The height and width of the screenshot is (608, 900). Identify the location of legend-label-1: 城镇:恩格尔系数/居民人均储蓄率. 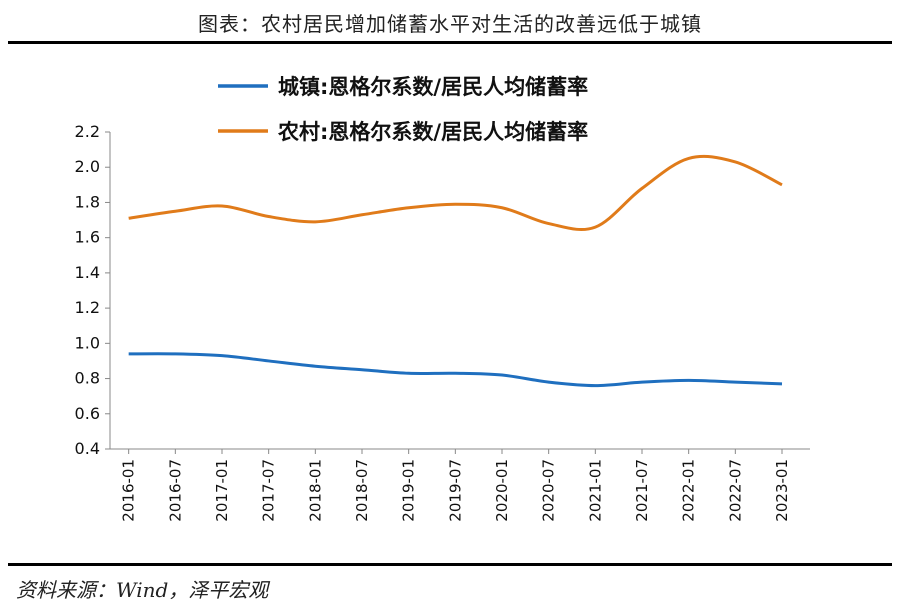
(433, 87).